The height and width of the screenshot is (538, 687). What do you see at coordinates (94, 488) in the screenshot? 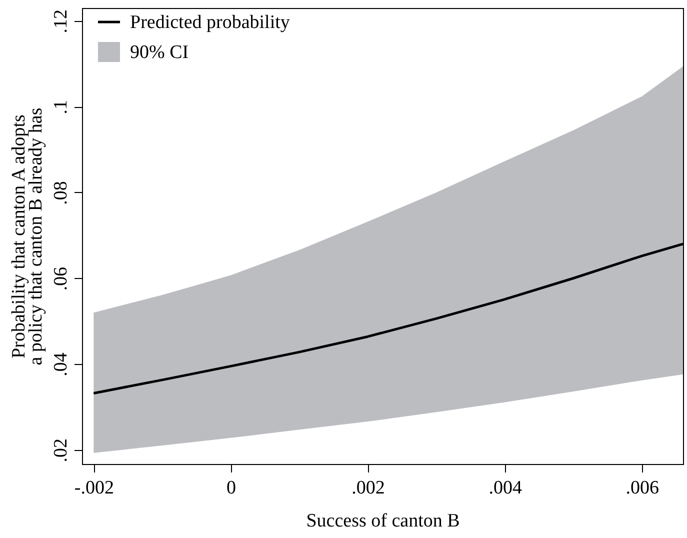
I see `x-tick-label: -.002` at bounding box center [94, 488].